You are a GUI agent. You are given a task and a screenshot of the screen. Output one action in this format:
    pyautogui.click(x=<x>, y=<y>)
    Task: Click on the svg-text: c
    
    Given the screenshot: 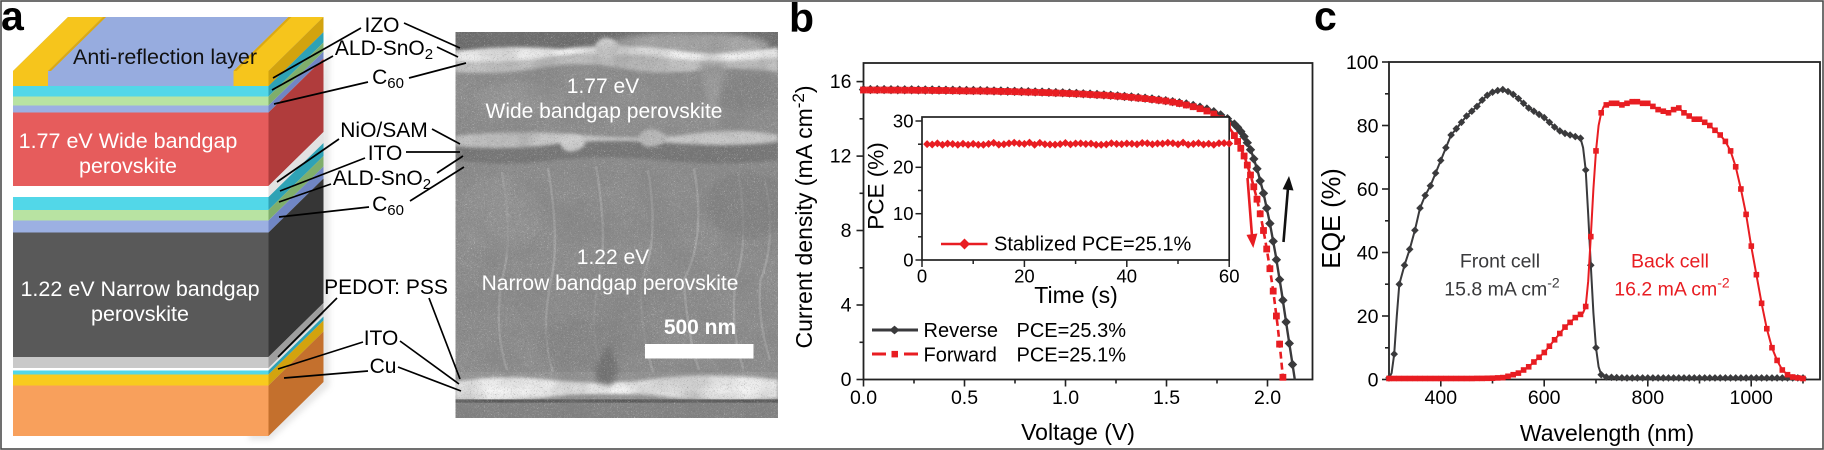 What is the action you would take?
    pyautogui.click(x=1325, y=19)
    